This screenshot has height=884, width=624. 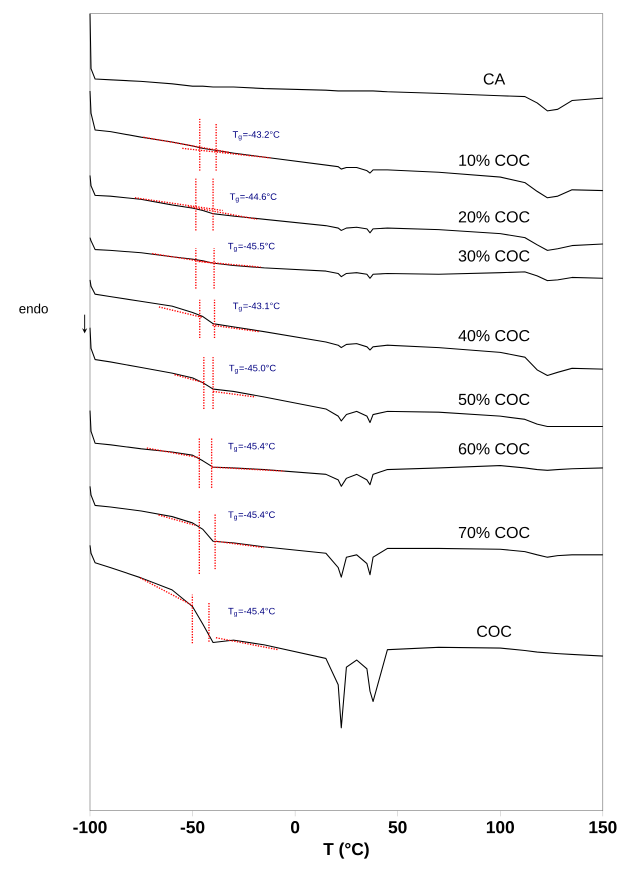 What do you see at coordinates (494, 217) in the screenshot?
I see `series-label: 20% COC` at bounding box center [494, 217].